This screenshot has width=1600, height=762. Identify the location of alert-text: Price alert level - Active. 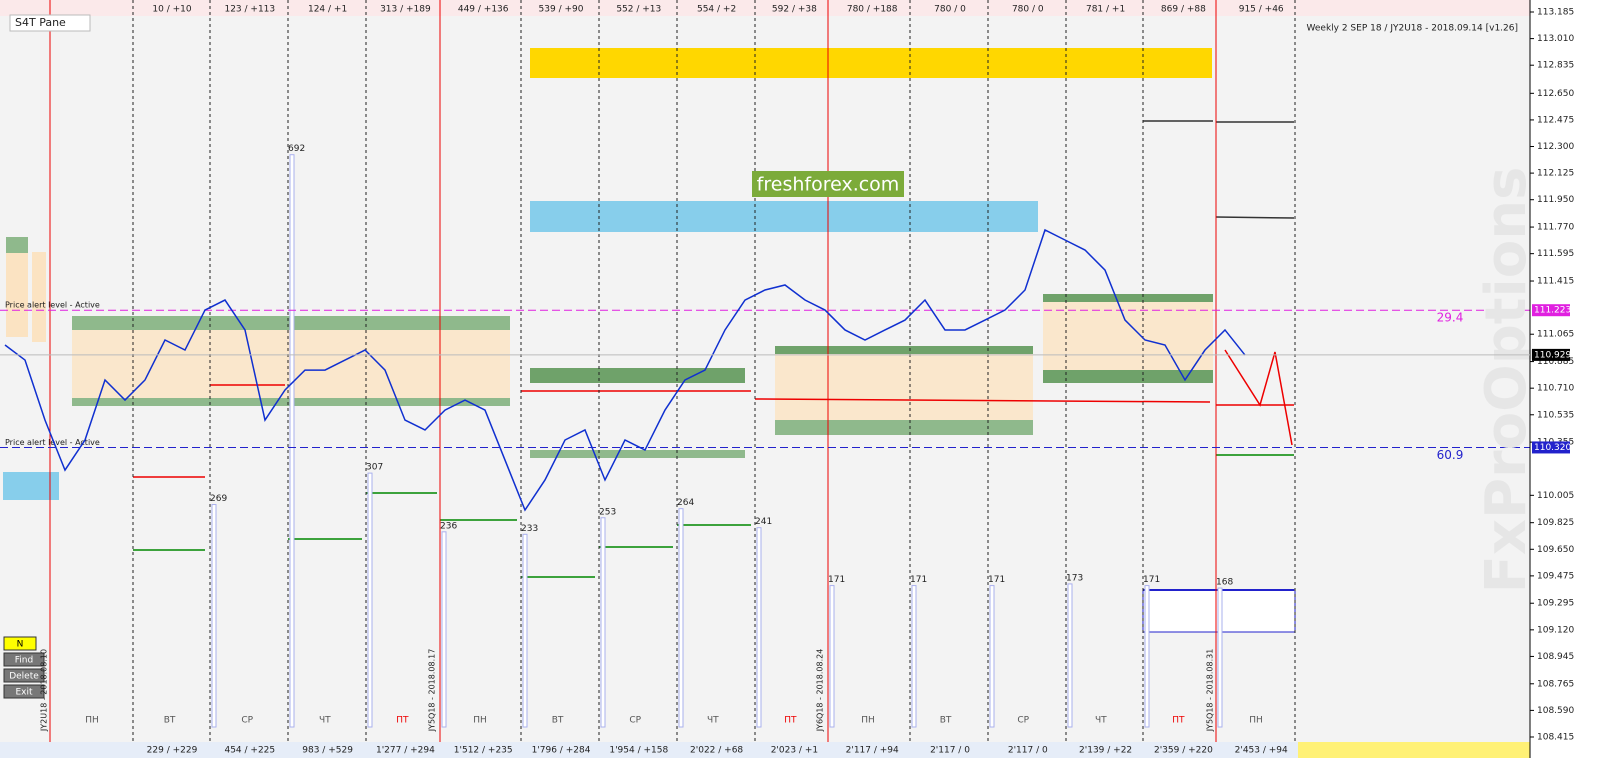
(52, 305).